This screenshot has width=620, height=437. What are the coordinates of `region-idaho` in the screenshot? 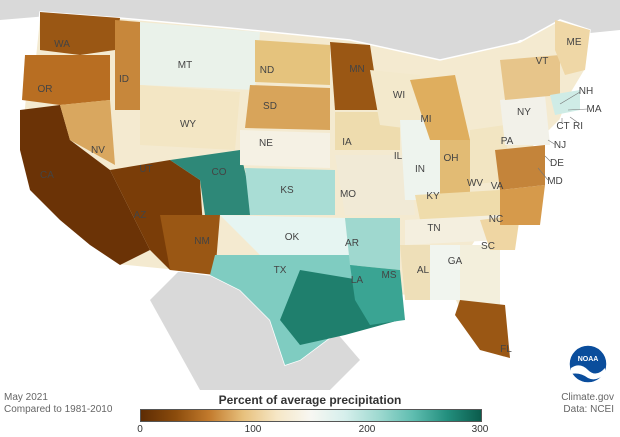 It's located at (127, 65).